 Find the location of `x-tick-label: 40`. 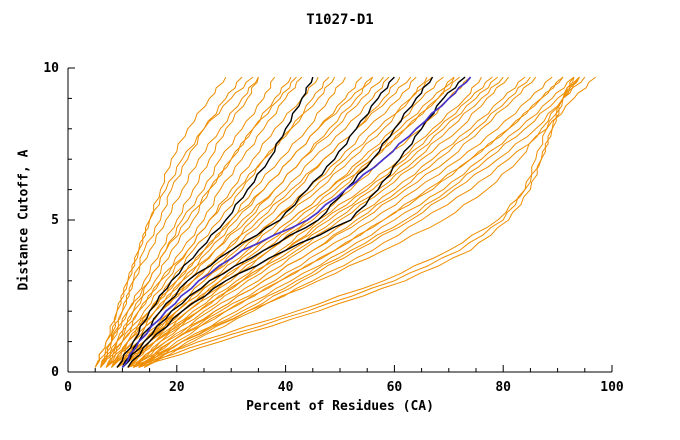

x-tick-label: 40 is located at coordinates (286, 387).